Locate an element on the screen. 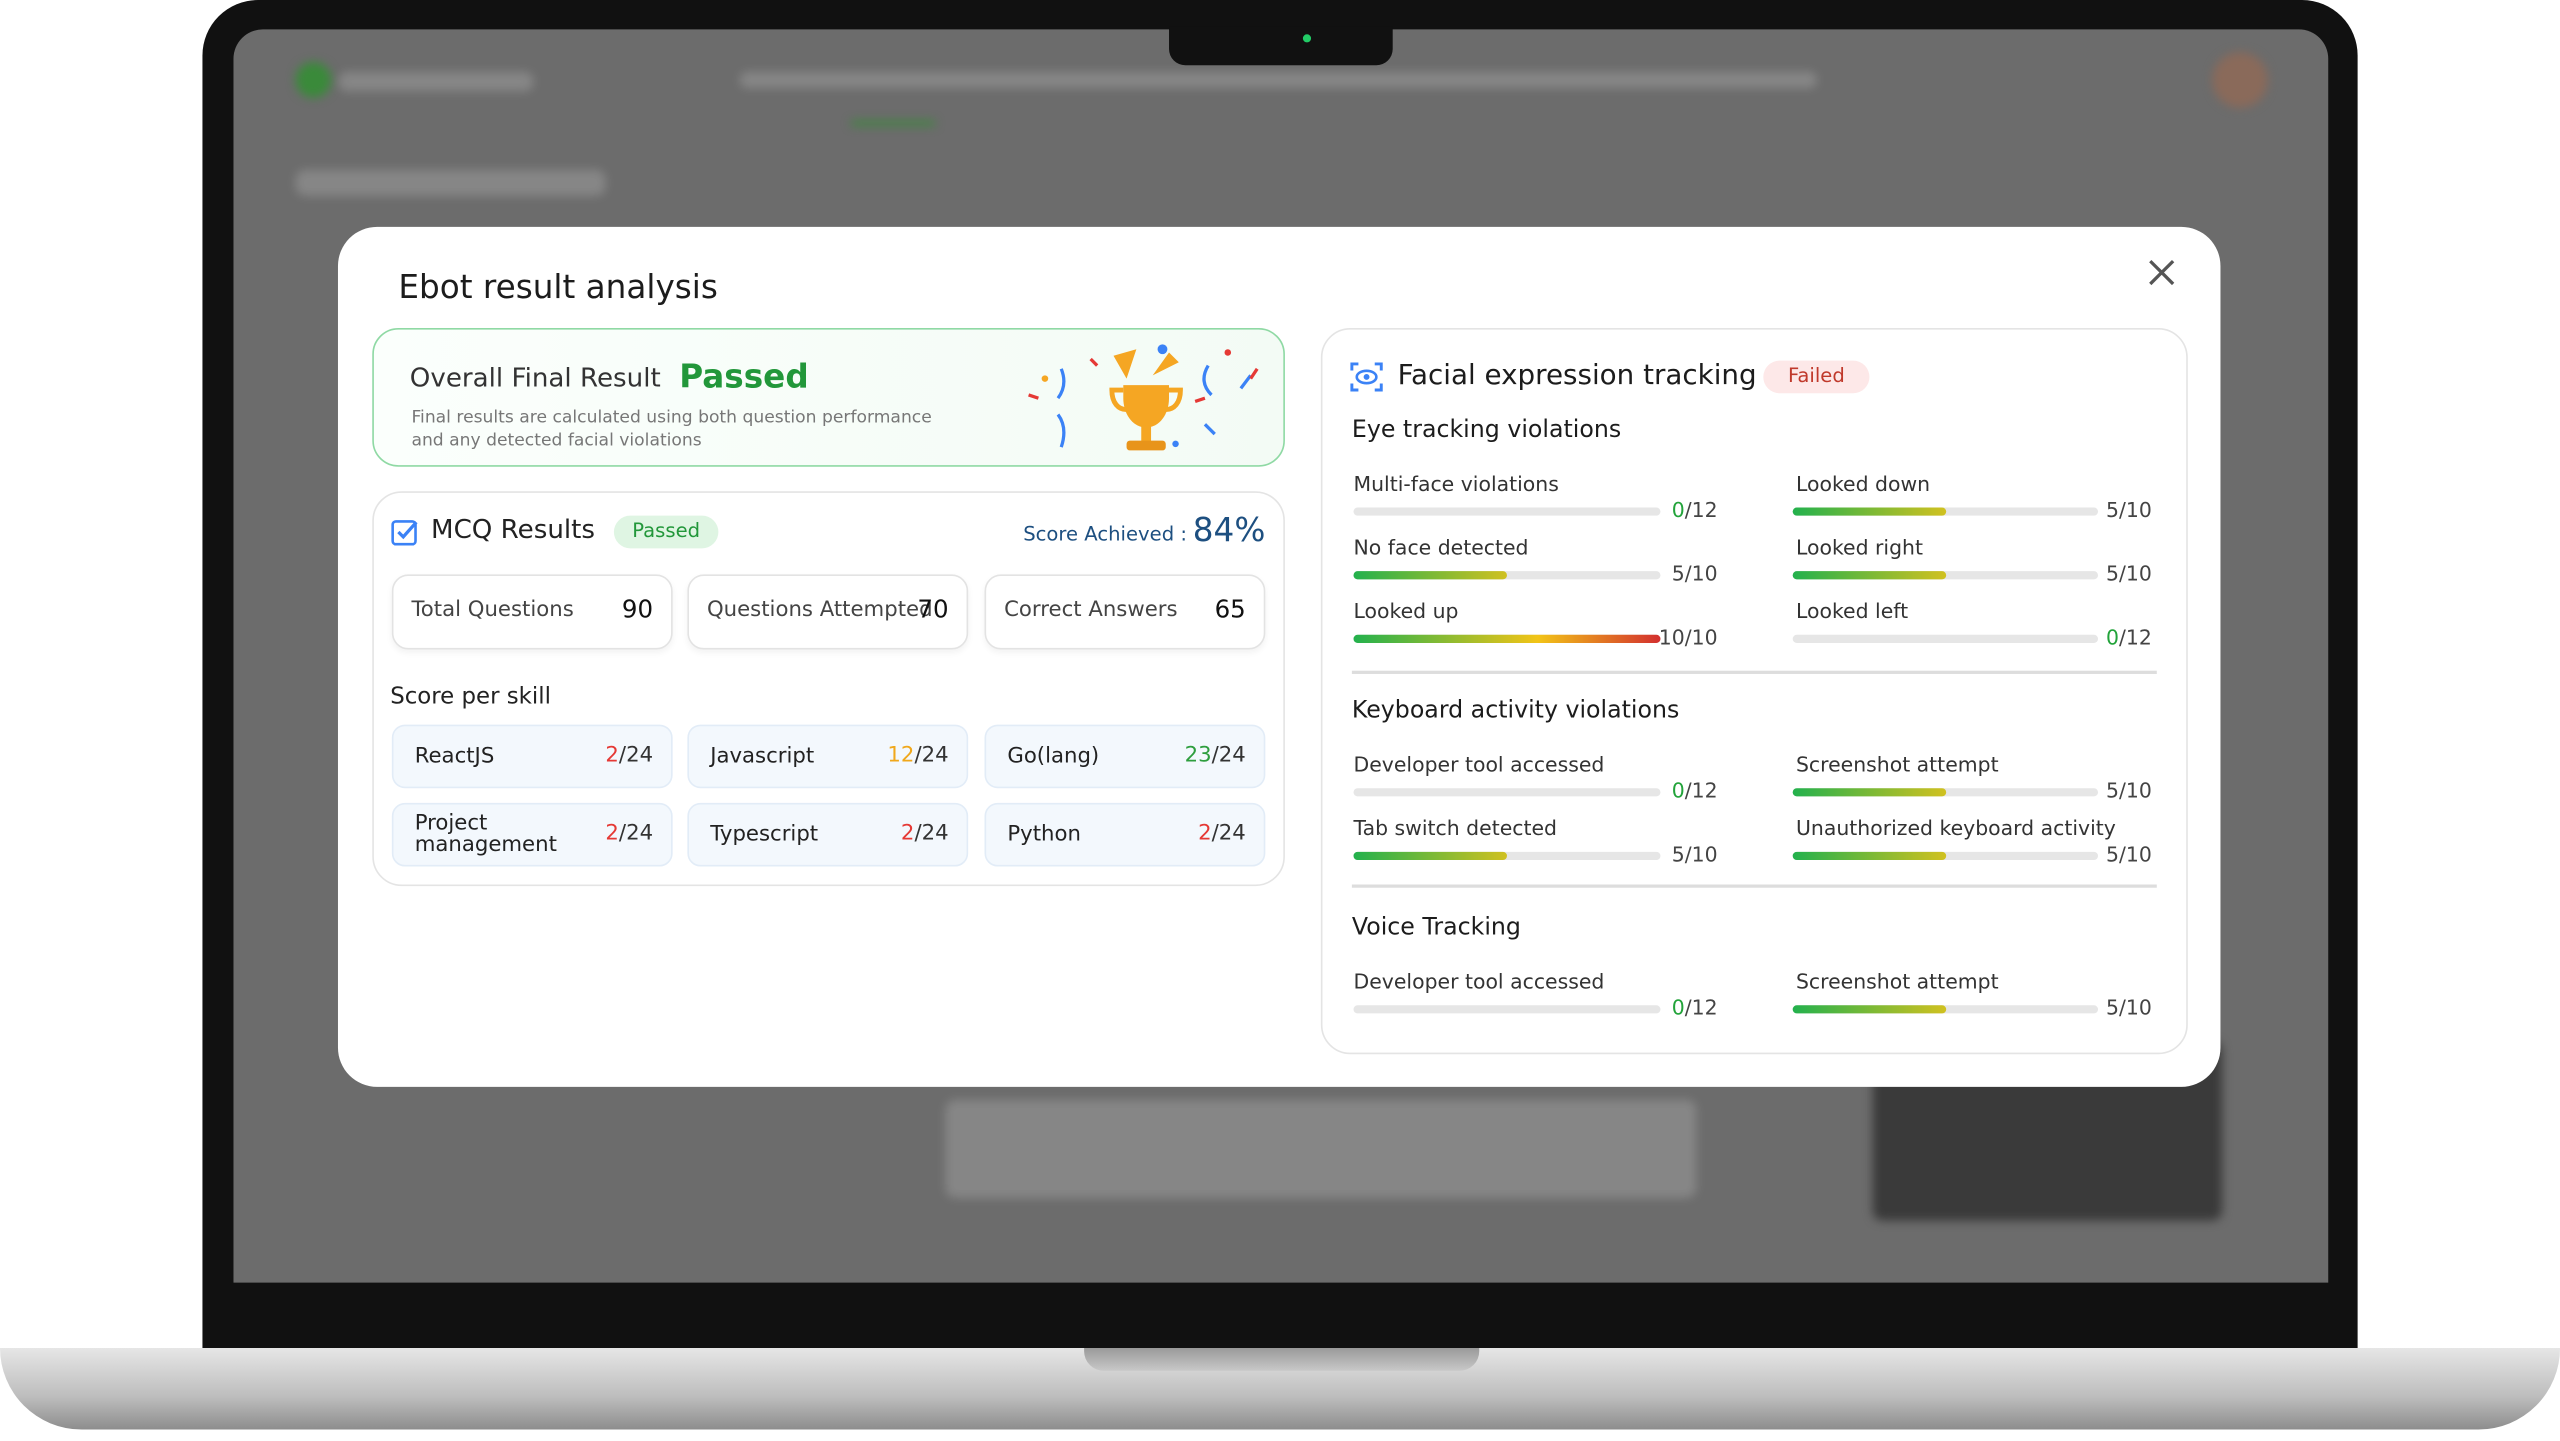  violation-label: Tab switch detected is located at coordinates (1455, 828).